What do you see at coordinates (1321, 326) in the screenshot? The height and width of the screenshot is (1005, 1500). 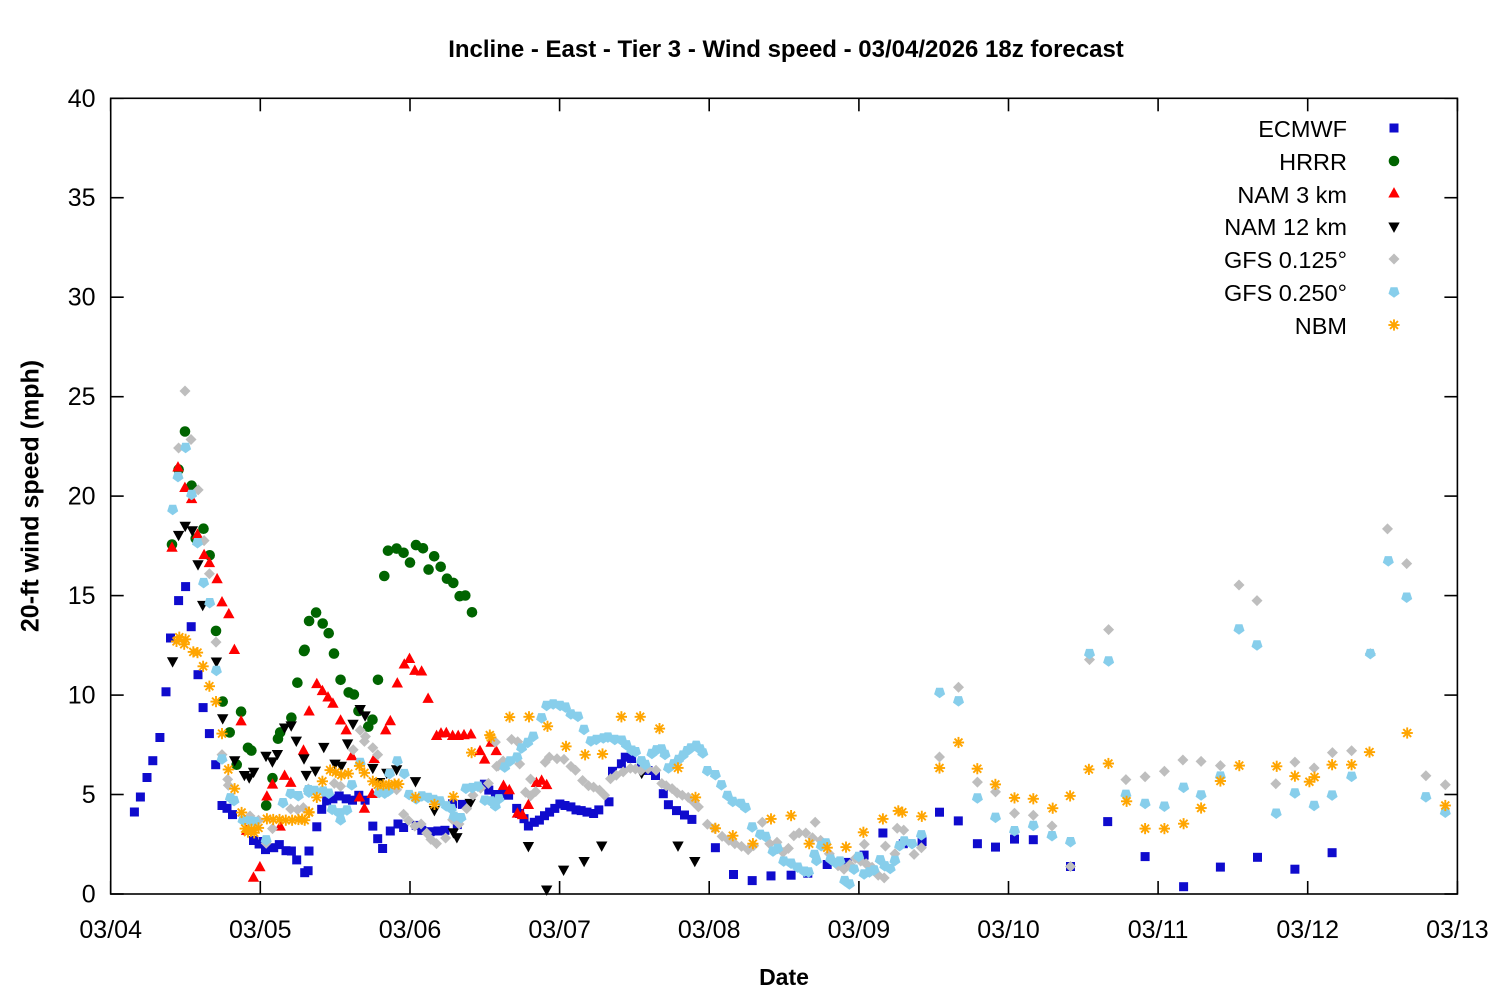 I see `svg-text: NBM` at bounding box center [1321, 326].